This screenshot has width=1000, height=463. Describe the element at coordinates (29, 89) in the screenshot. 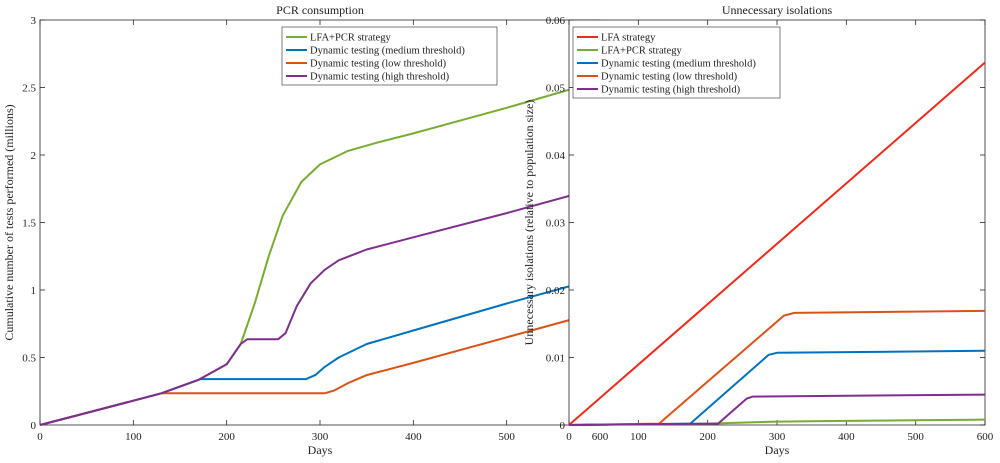

I see `y-tick-label: 2.5` at that location.